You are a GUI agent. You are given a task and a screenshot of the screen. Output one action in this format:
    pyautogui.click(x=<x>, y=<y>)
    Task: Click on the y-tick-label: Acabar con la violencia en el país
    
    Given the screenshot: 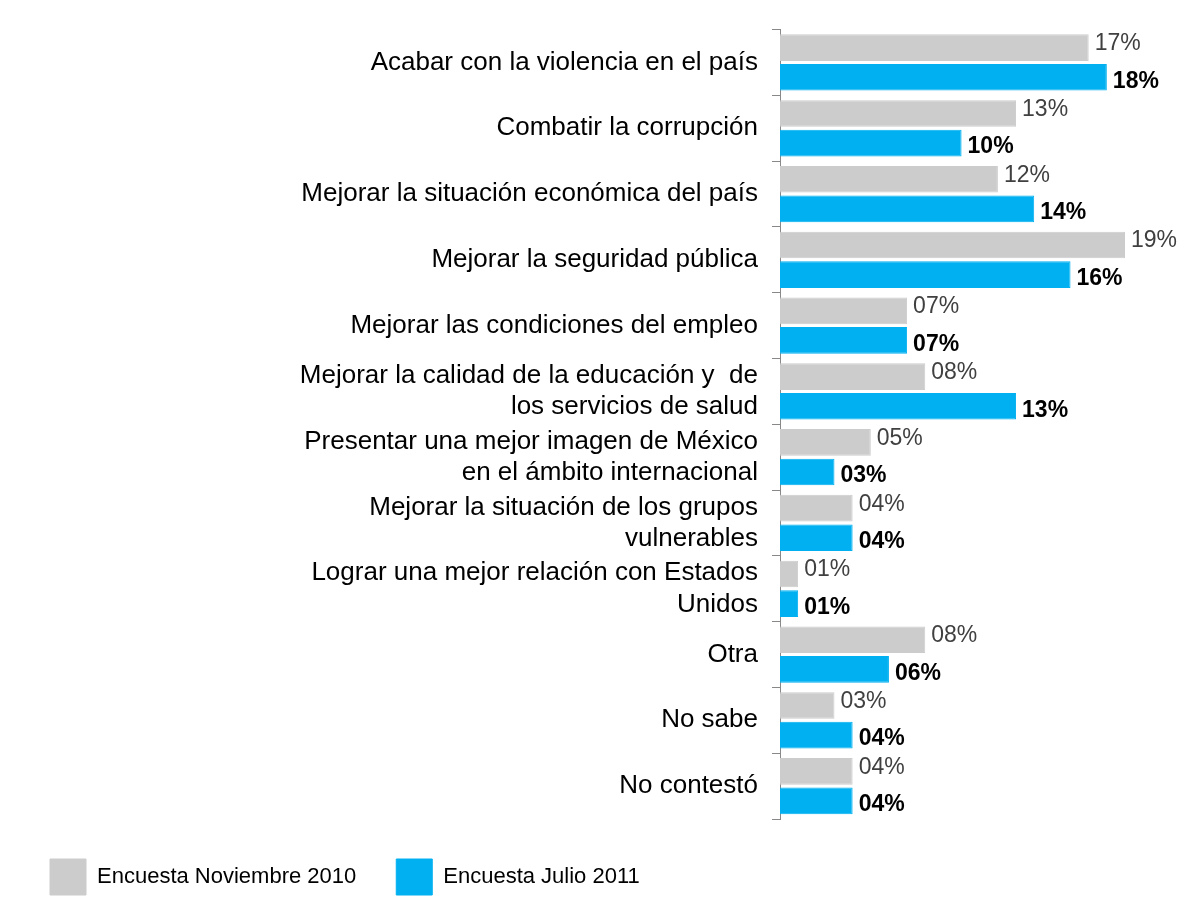 What is the action you would take?
    pyautogui.click(x=564, y=60)
    